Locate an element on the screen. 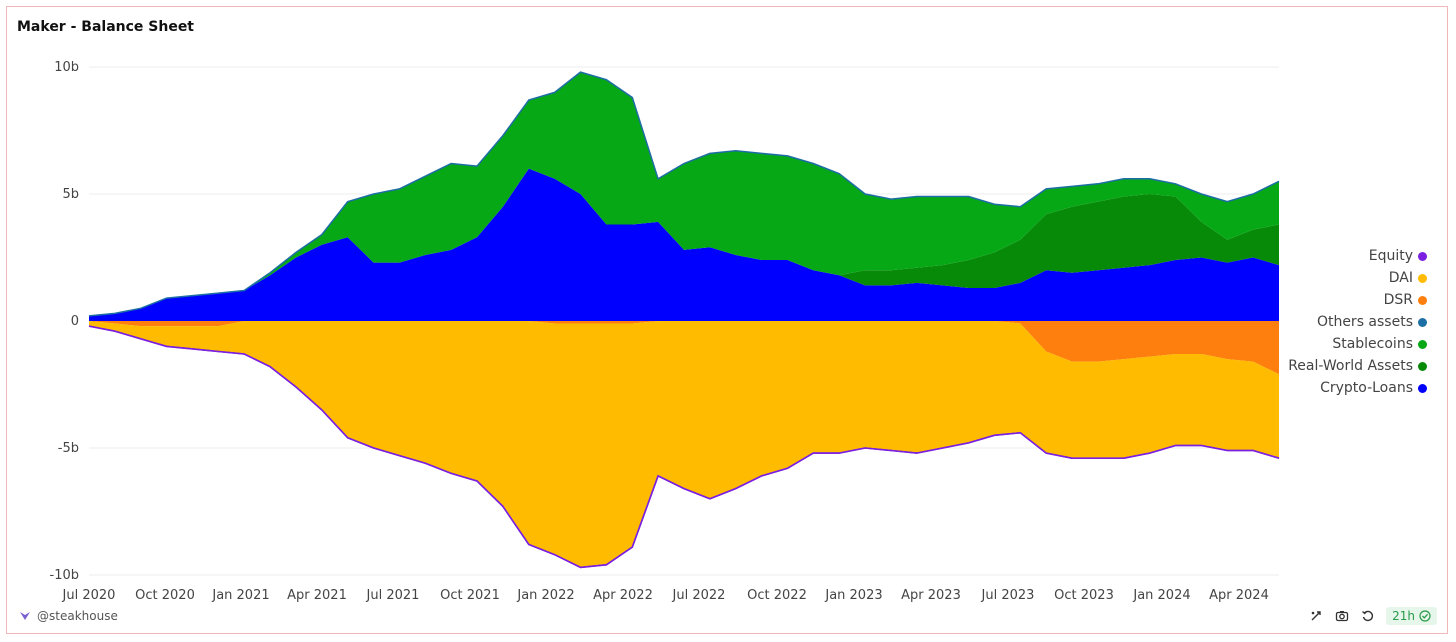 The height and width of the screenshot is (642, 1456). legend-label: DSR is located at coordinates (1398, 300).